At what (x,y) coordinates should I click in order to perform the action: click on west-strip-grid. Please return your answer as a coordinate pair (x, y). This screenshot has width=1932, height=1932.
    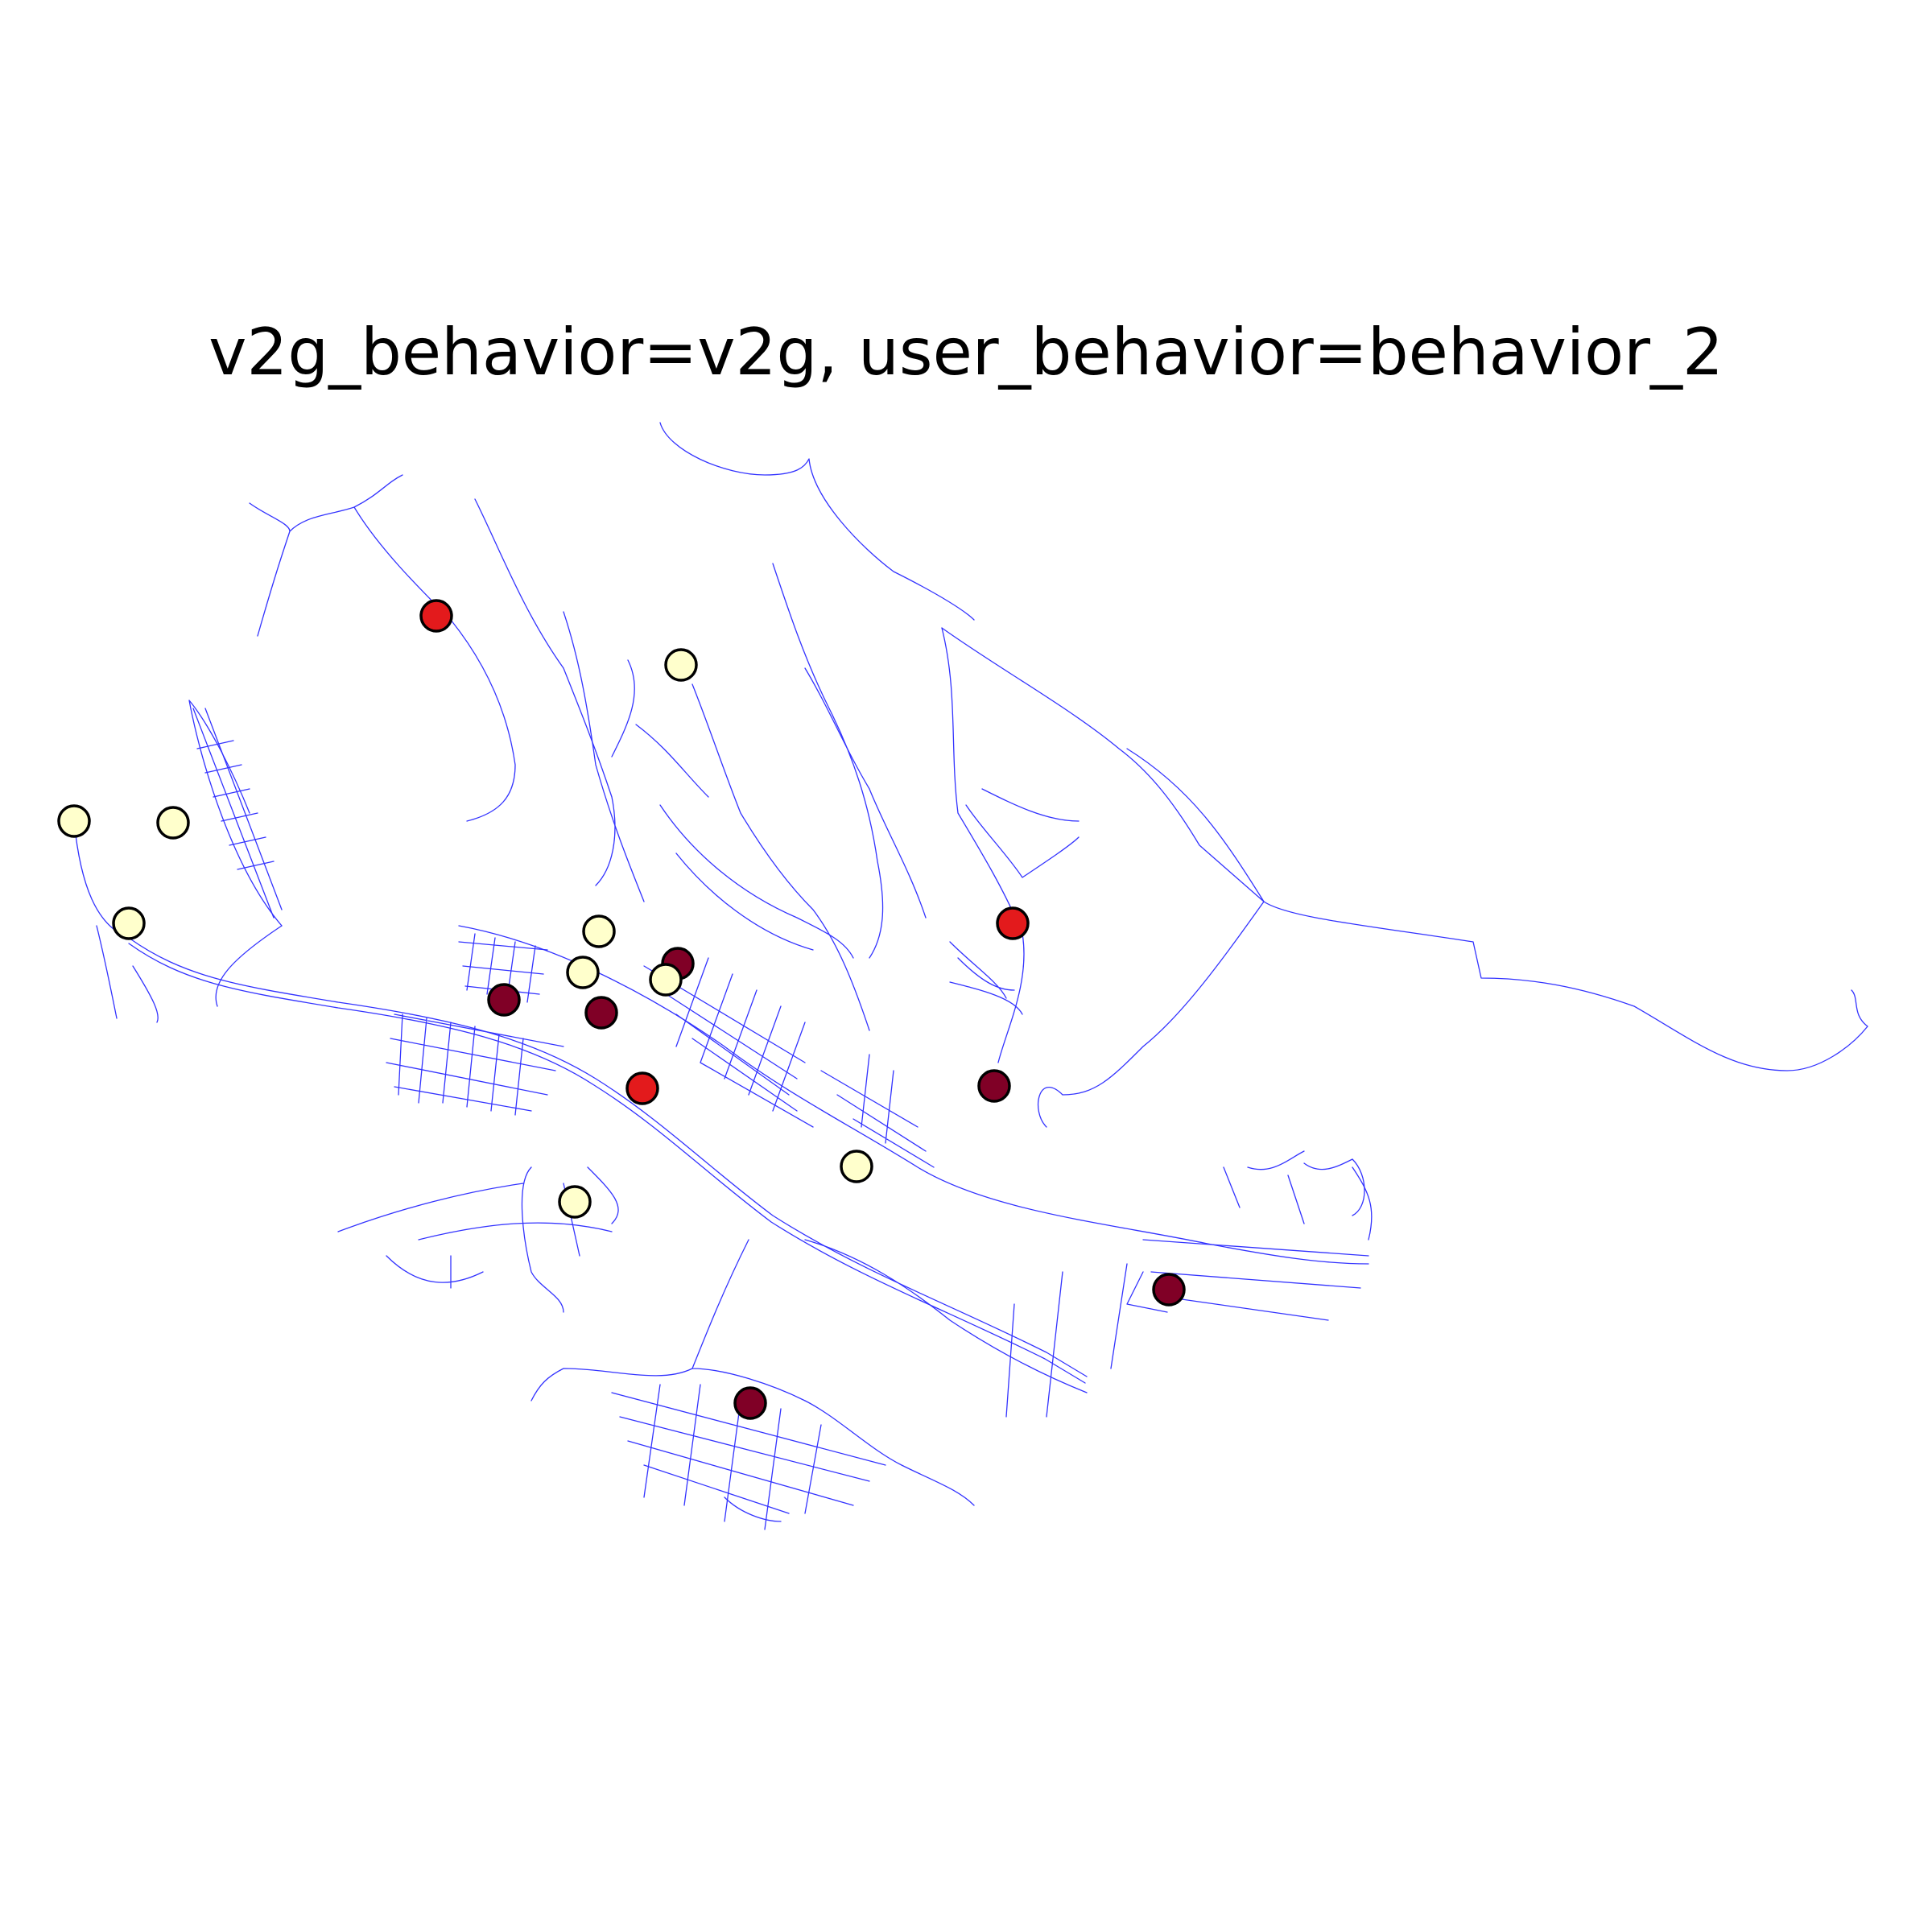
    Looking at the image, I should click on (237, 813).